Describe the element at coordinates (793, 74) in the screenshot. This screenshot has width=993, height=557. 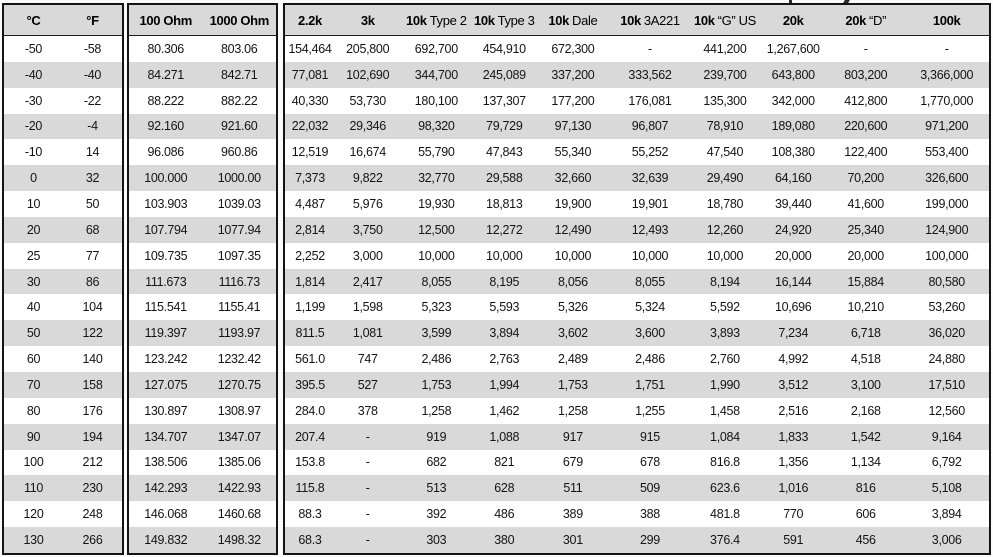
I see `table-cell: 643,800` at that location.